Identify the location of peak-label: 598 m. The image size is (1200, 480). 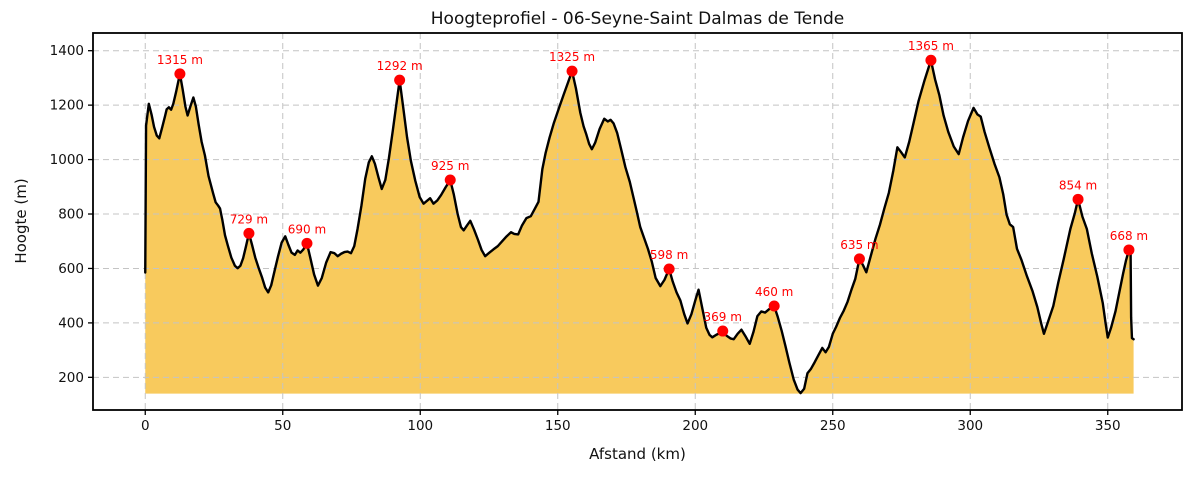
(669, 255).